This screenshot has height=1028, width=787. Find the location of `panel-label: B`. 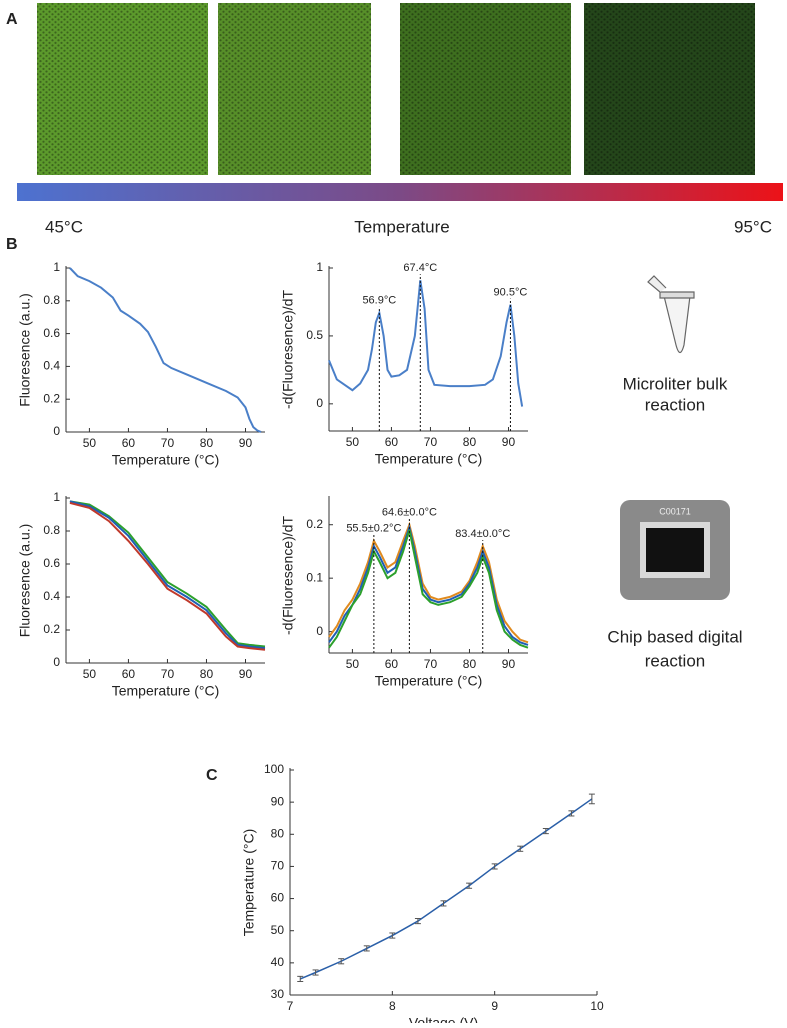

panel-label: B is located at coordinates (12, 244).